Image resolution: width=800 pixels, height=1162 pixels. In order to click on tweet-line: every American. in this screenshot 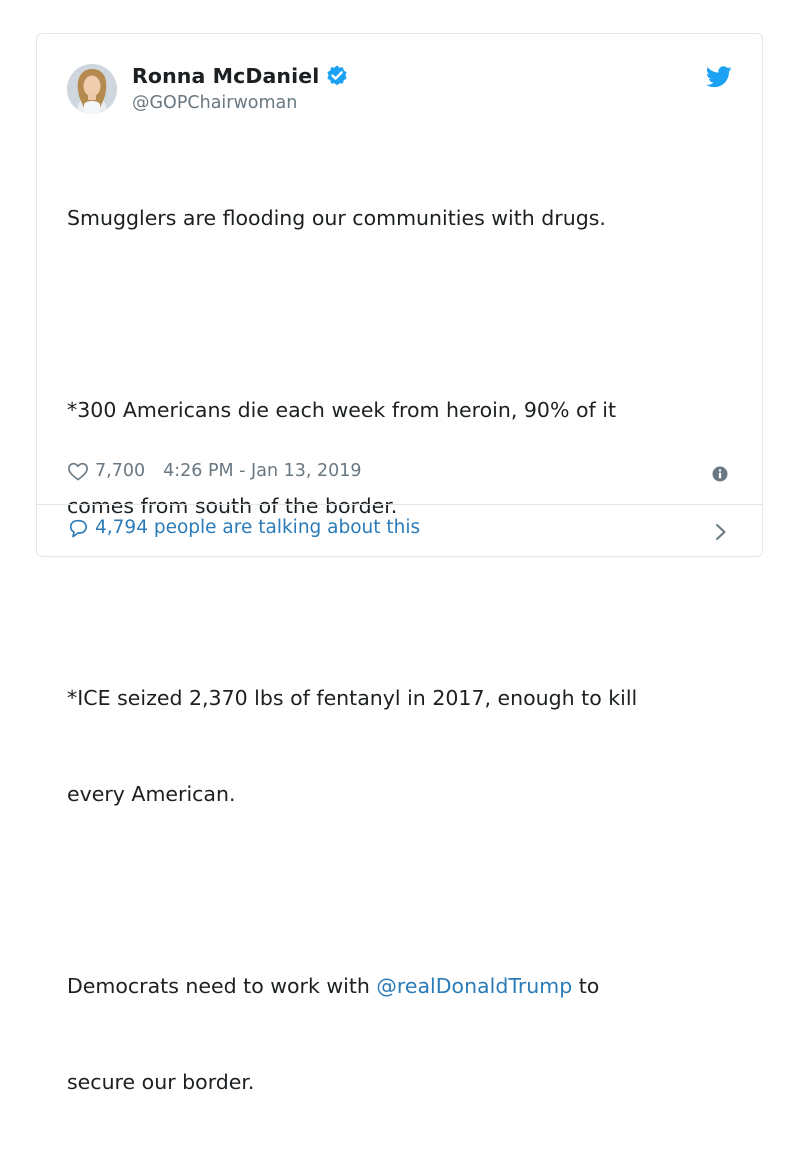, I will do `click(151, 794)`.